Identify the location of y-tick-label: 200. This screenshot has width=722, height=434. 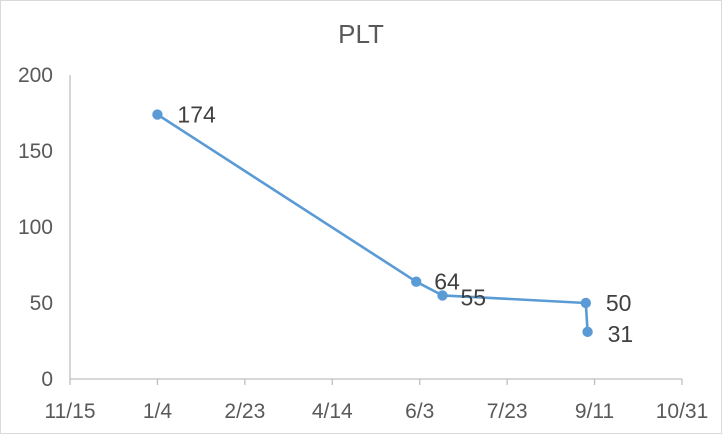
(35, 75).